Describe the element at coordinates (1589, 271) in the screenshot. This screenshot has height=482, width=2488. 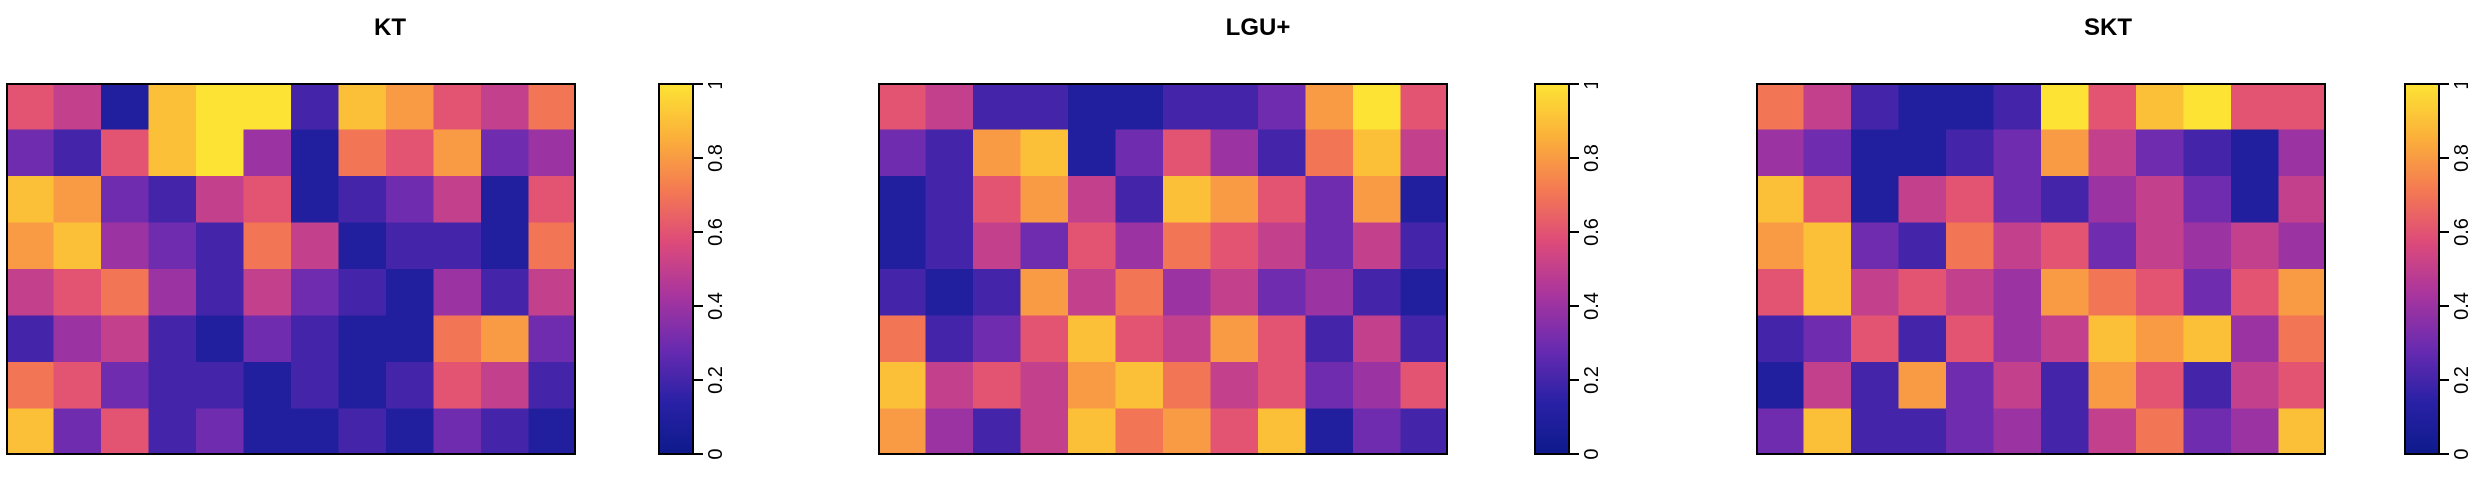
I see `colorbar-legend: 0 0.2 0.4 0.6 0.8 1` at that location.